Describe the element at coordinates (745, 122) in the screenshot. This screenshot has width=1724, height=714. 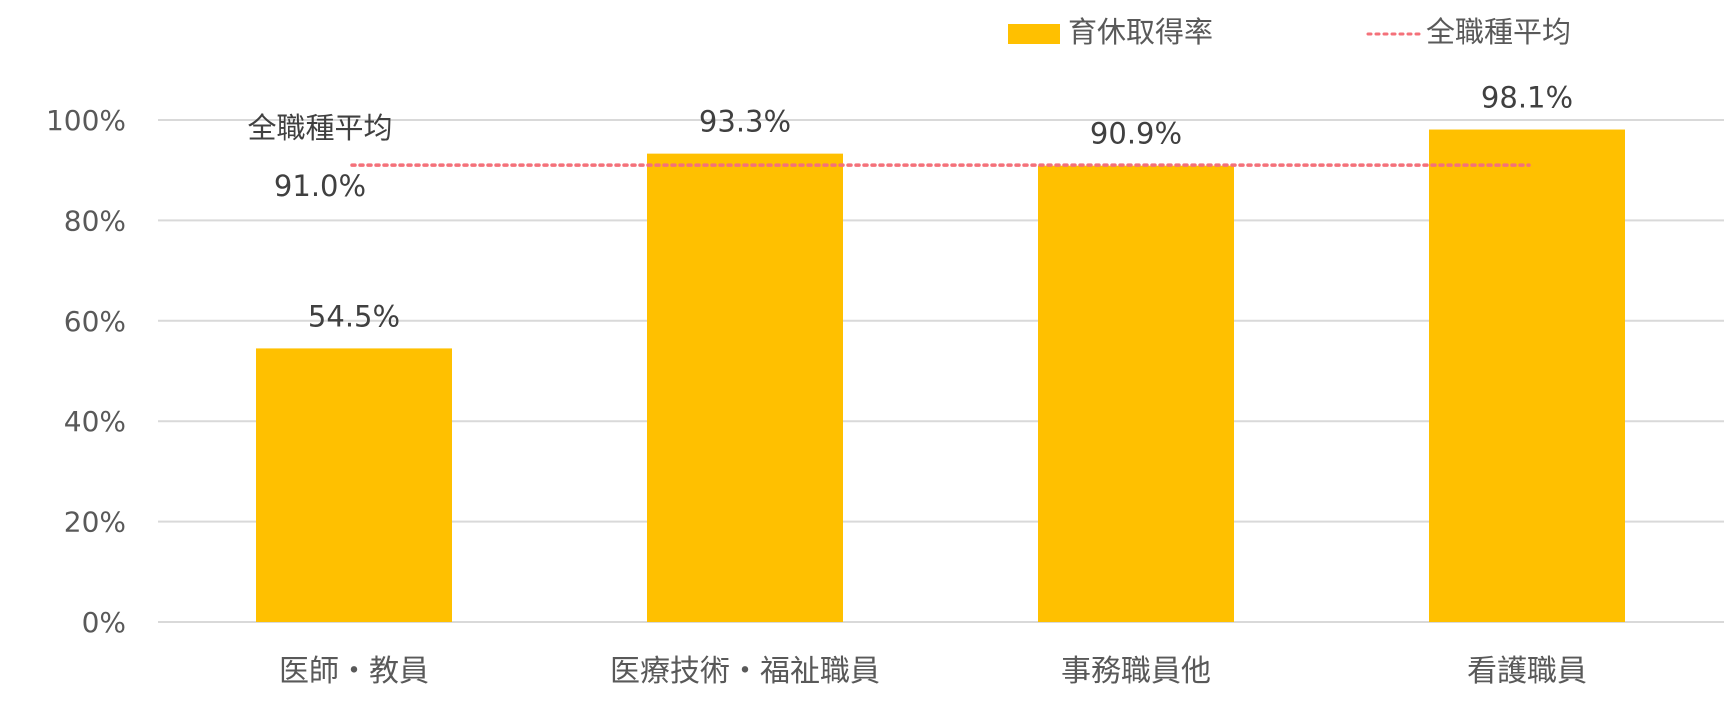
I see `data-label: 93.3%` at that location.